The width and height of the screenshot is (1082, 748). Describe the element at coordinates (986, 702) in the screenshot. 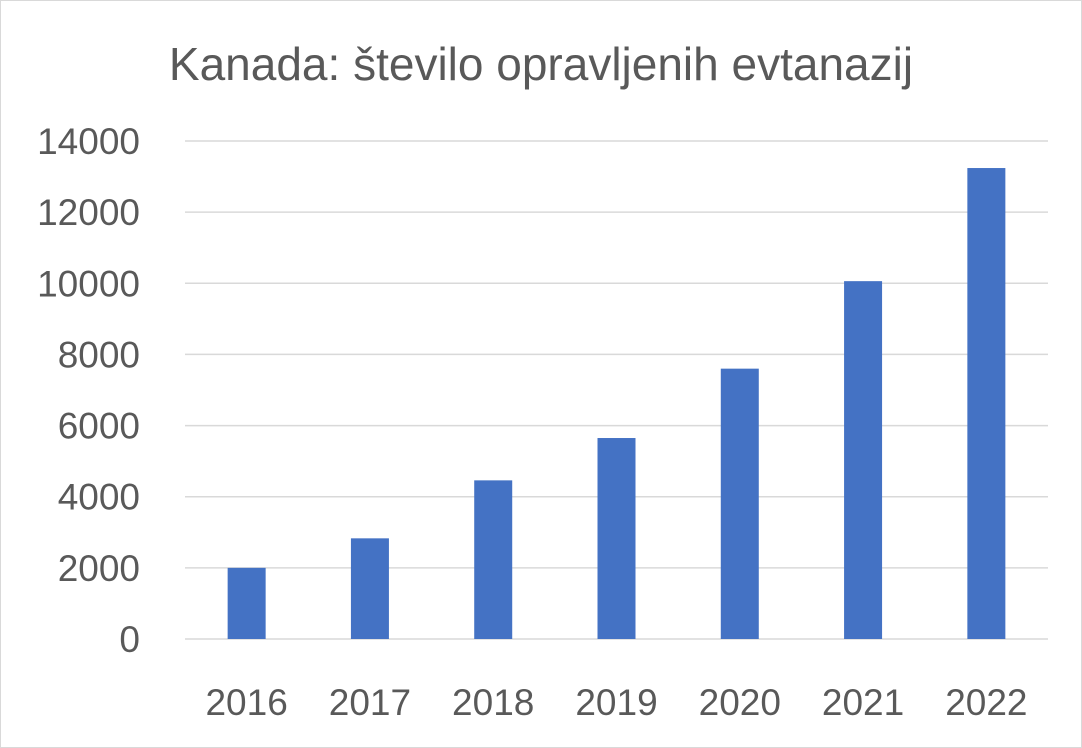

I see `x-tick-label: 2022` at that location.